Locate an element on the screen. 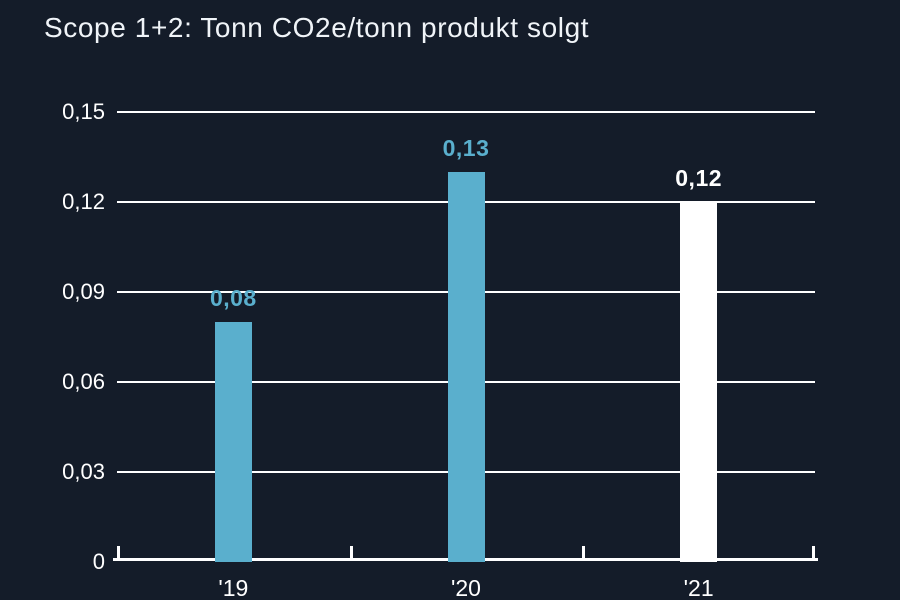 The width and height of the screenshot is (900, 600). bar-value-label: 0,08 is located at coordinates (233, 298).